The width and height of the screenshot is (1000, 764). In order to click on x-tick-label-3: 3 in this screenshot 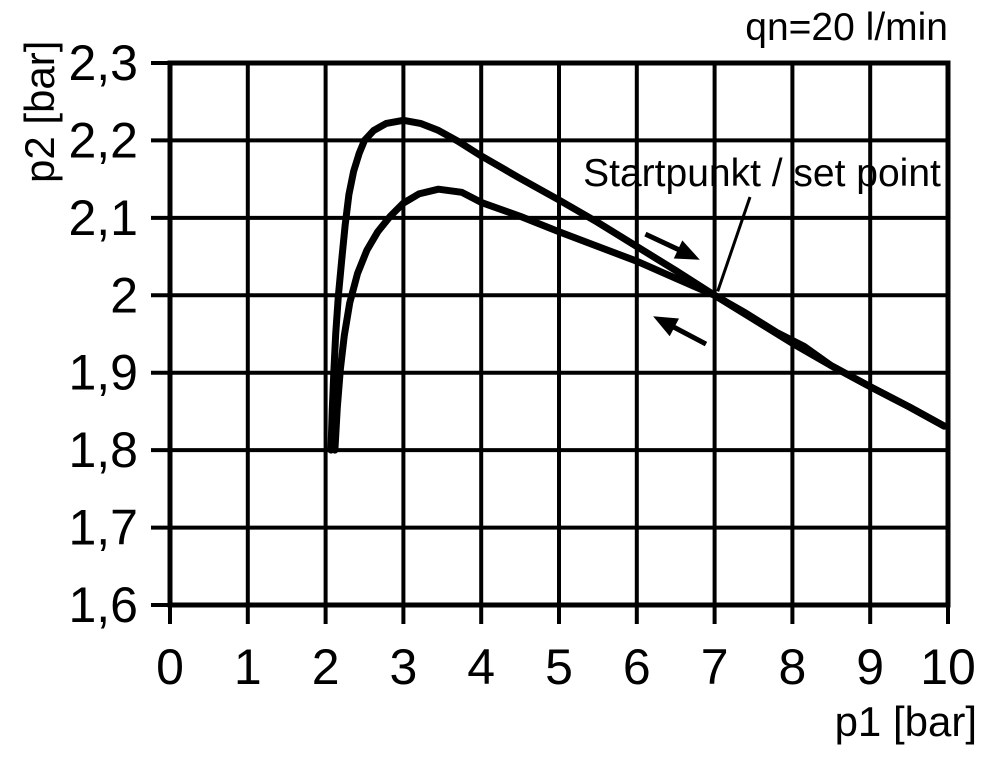, I will do `click(403, 667)`.